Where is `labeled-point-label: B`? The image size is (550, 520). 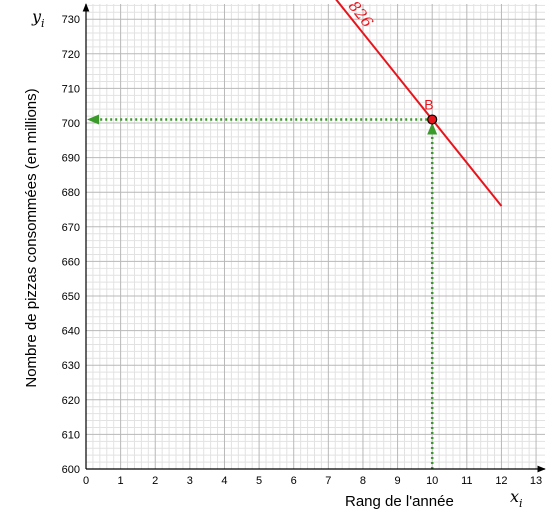
labeled-point-label: B is located at coordinates (428, 105).